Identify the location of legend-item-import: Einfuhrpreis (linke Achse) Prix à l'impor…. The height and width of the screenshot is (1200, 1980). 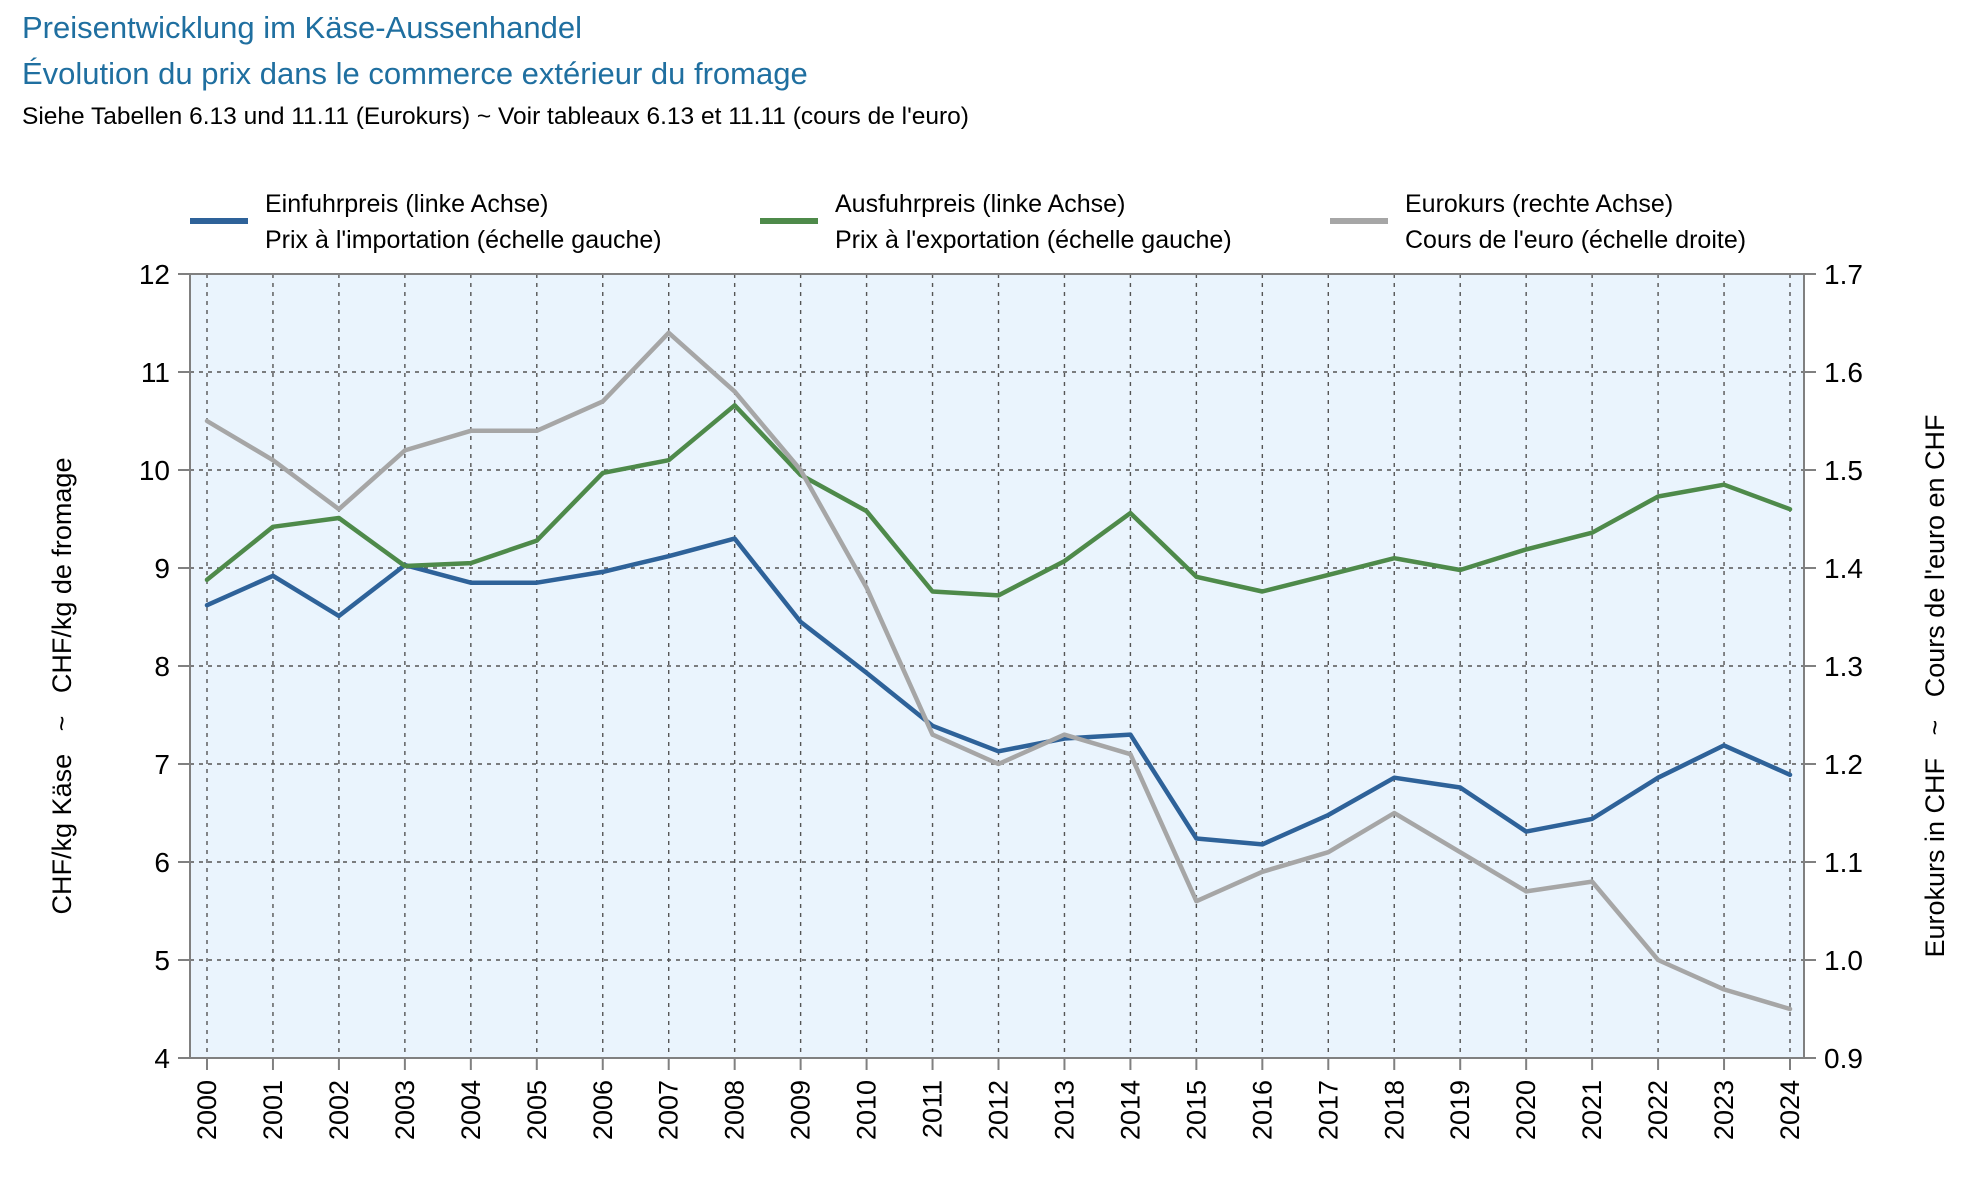
(426, 222).